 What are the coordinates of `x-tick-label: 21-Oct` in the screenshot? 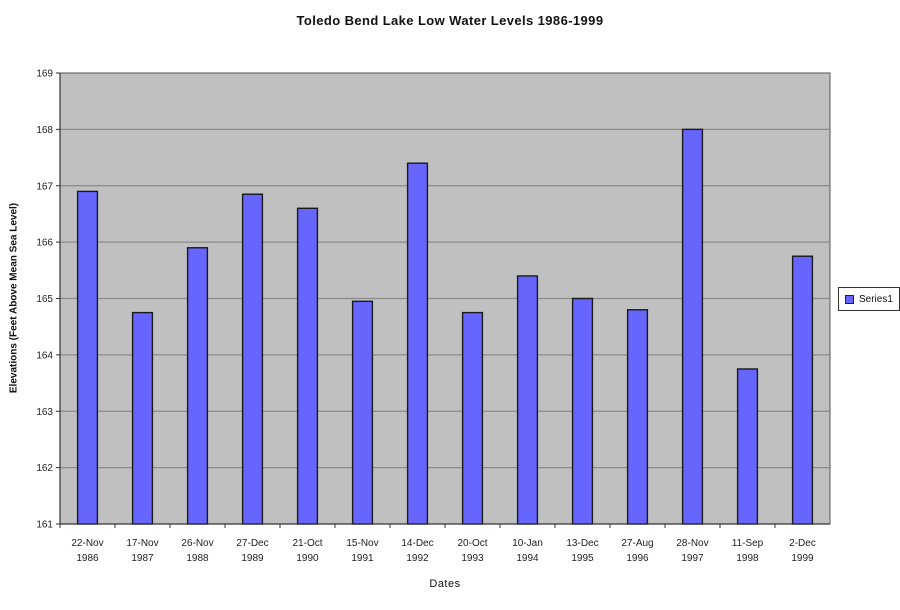 It's located at (307, 543).